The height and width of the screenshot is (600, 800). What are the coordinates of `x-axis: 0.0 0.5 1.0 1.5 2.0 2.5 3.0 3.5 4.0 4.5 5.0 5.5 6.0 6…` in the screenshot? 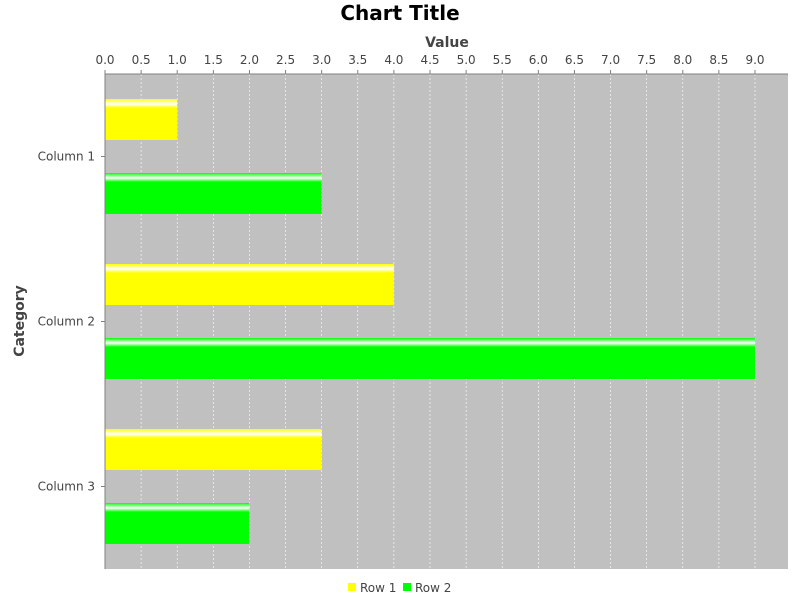 It's located at (430, 63).